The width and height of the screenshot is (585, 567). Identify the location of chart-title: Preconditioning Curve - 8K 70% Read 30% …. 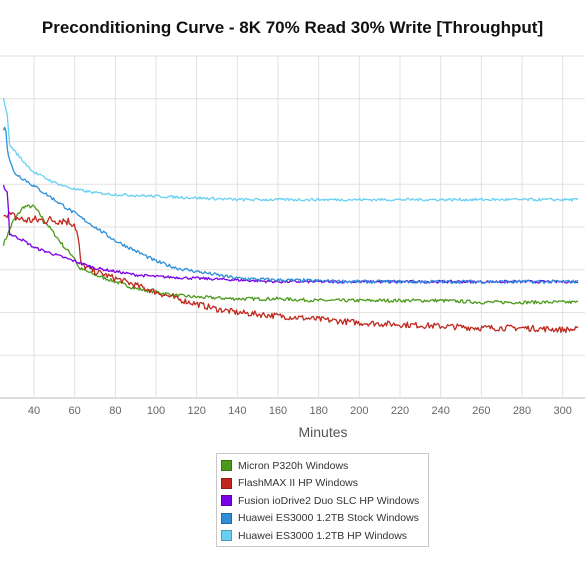
(292, 27).